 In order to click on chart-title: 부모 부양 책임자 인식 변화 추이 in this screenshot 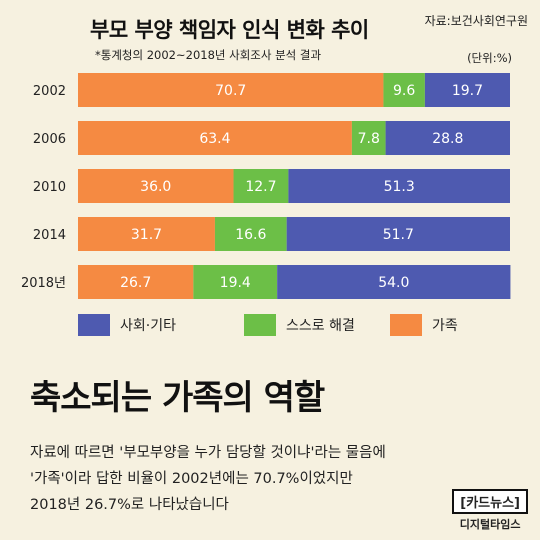, I will do `click(229, 30)`.